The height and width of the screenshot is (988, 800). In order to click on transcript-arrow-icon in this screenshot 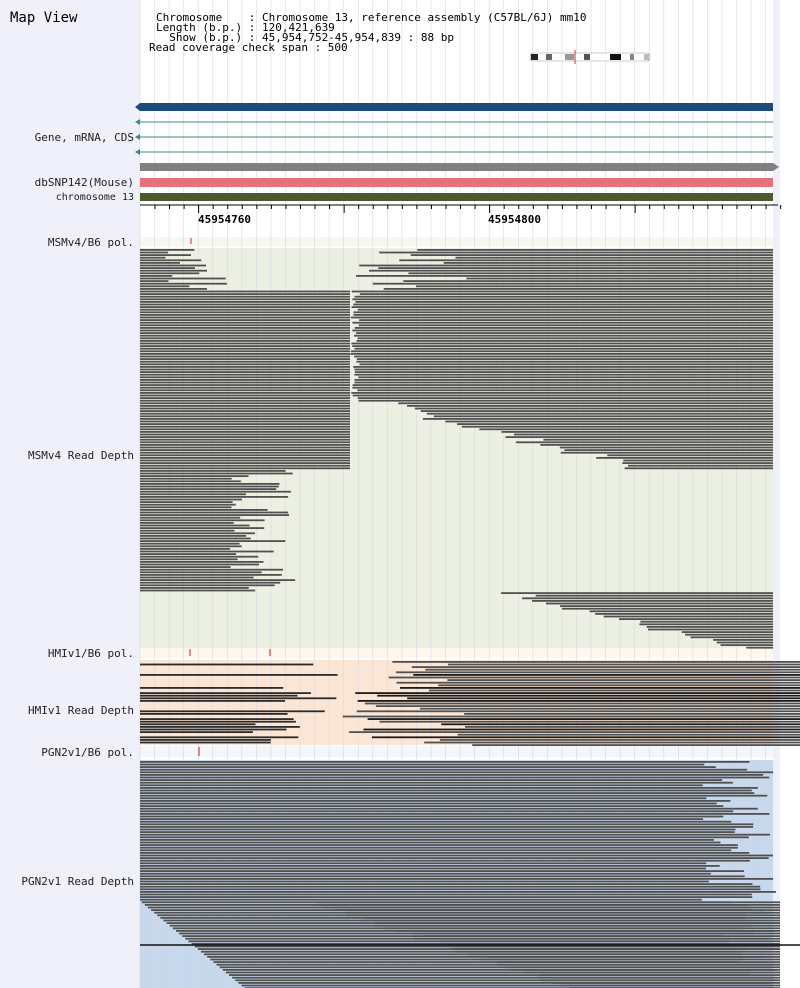, I will do `click(137, 152)`.